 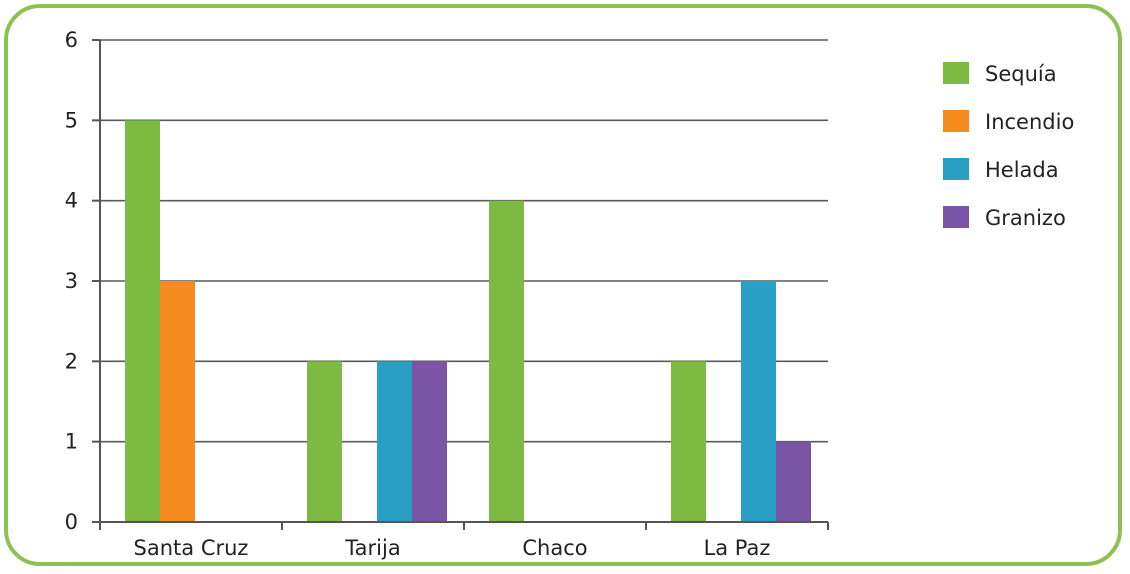 I want to click on y-tick-label: 6, so click(x=71, y=40).